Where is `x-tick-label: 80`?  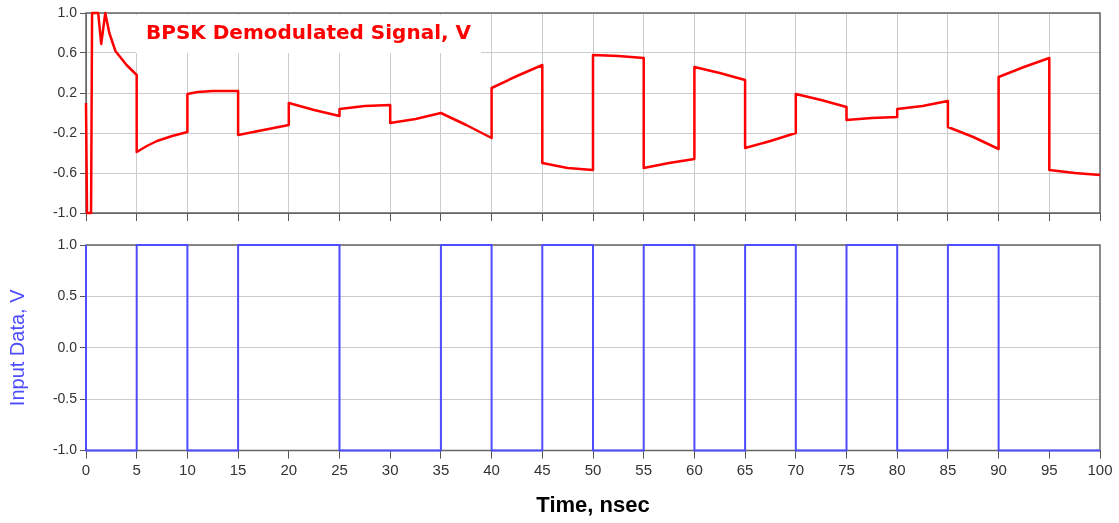 x-tick-label: 80 is located at coordinates (897, 469).